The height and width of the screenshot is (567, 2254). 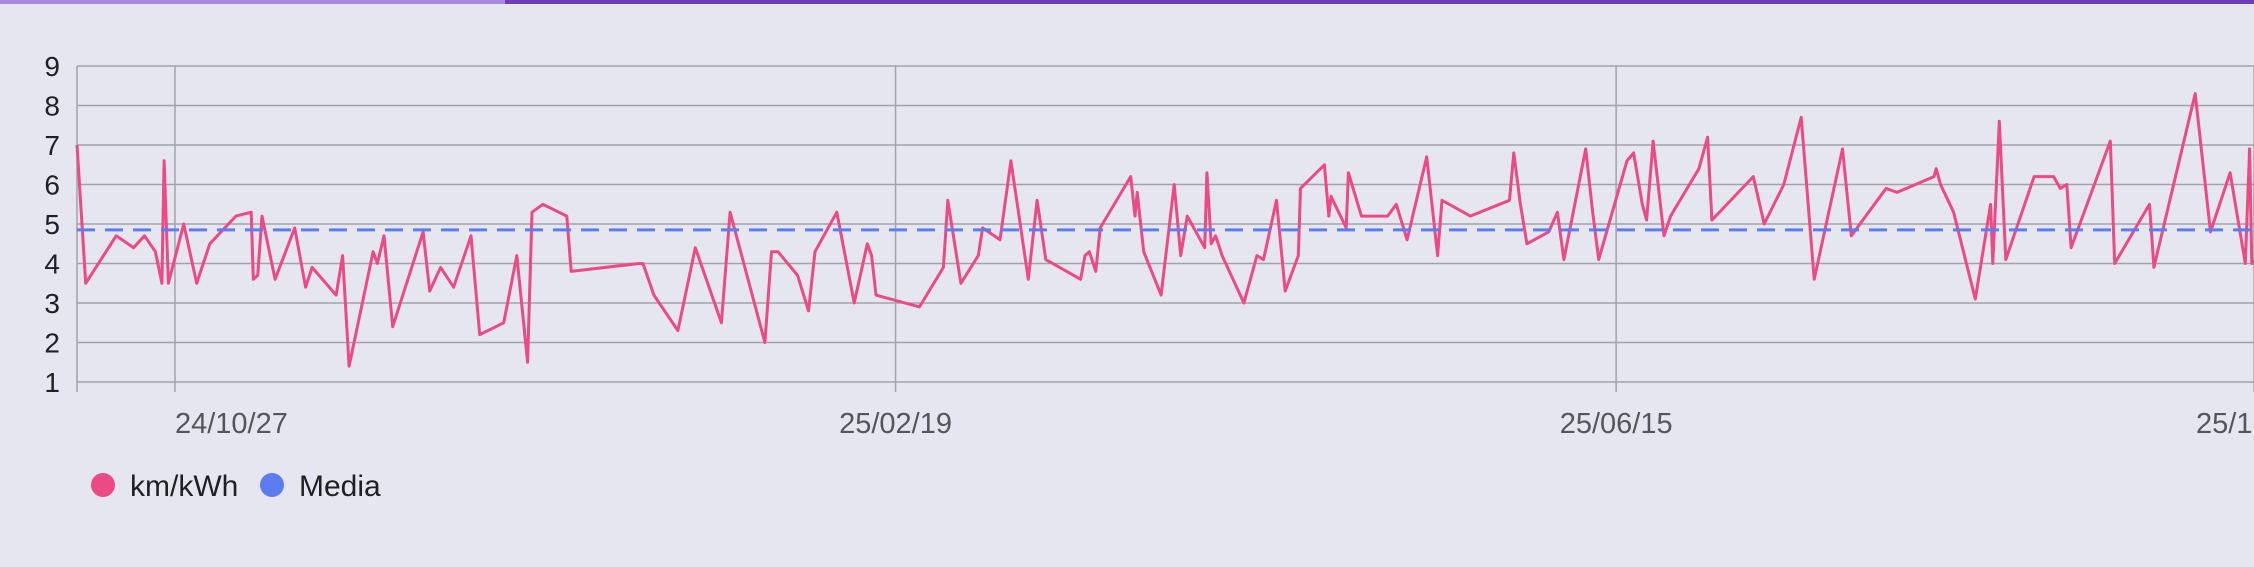 What do you see at coordinates (52, 382) in the screenshot?
I see `y-tick-label-1: 1` at bounding box center [52, 382].